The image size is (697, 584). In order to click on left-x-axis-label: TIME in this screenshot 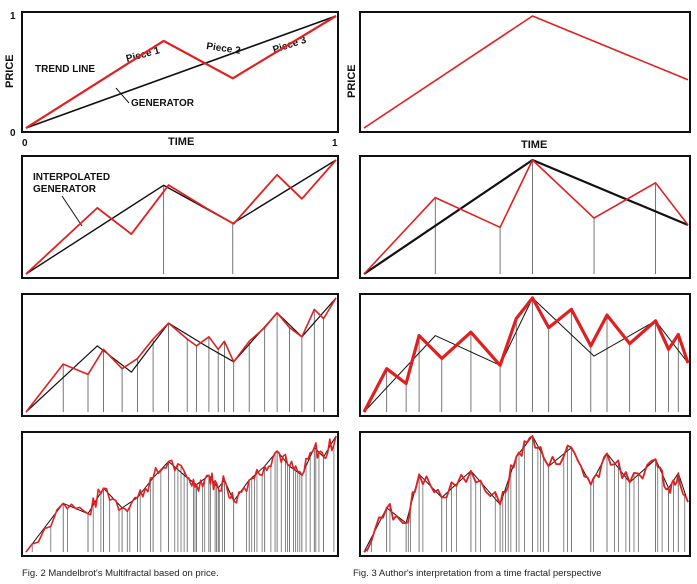, I will do `click(181, 142)`.